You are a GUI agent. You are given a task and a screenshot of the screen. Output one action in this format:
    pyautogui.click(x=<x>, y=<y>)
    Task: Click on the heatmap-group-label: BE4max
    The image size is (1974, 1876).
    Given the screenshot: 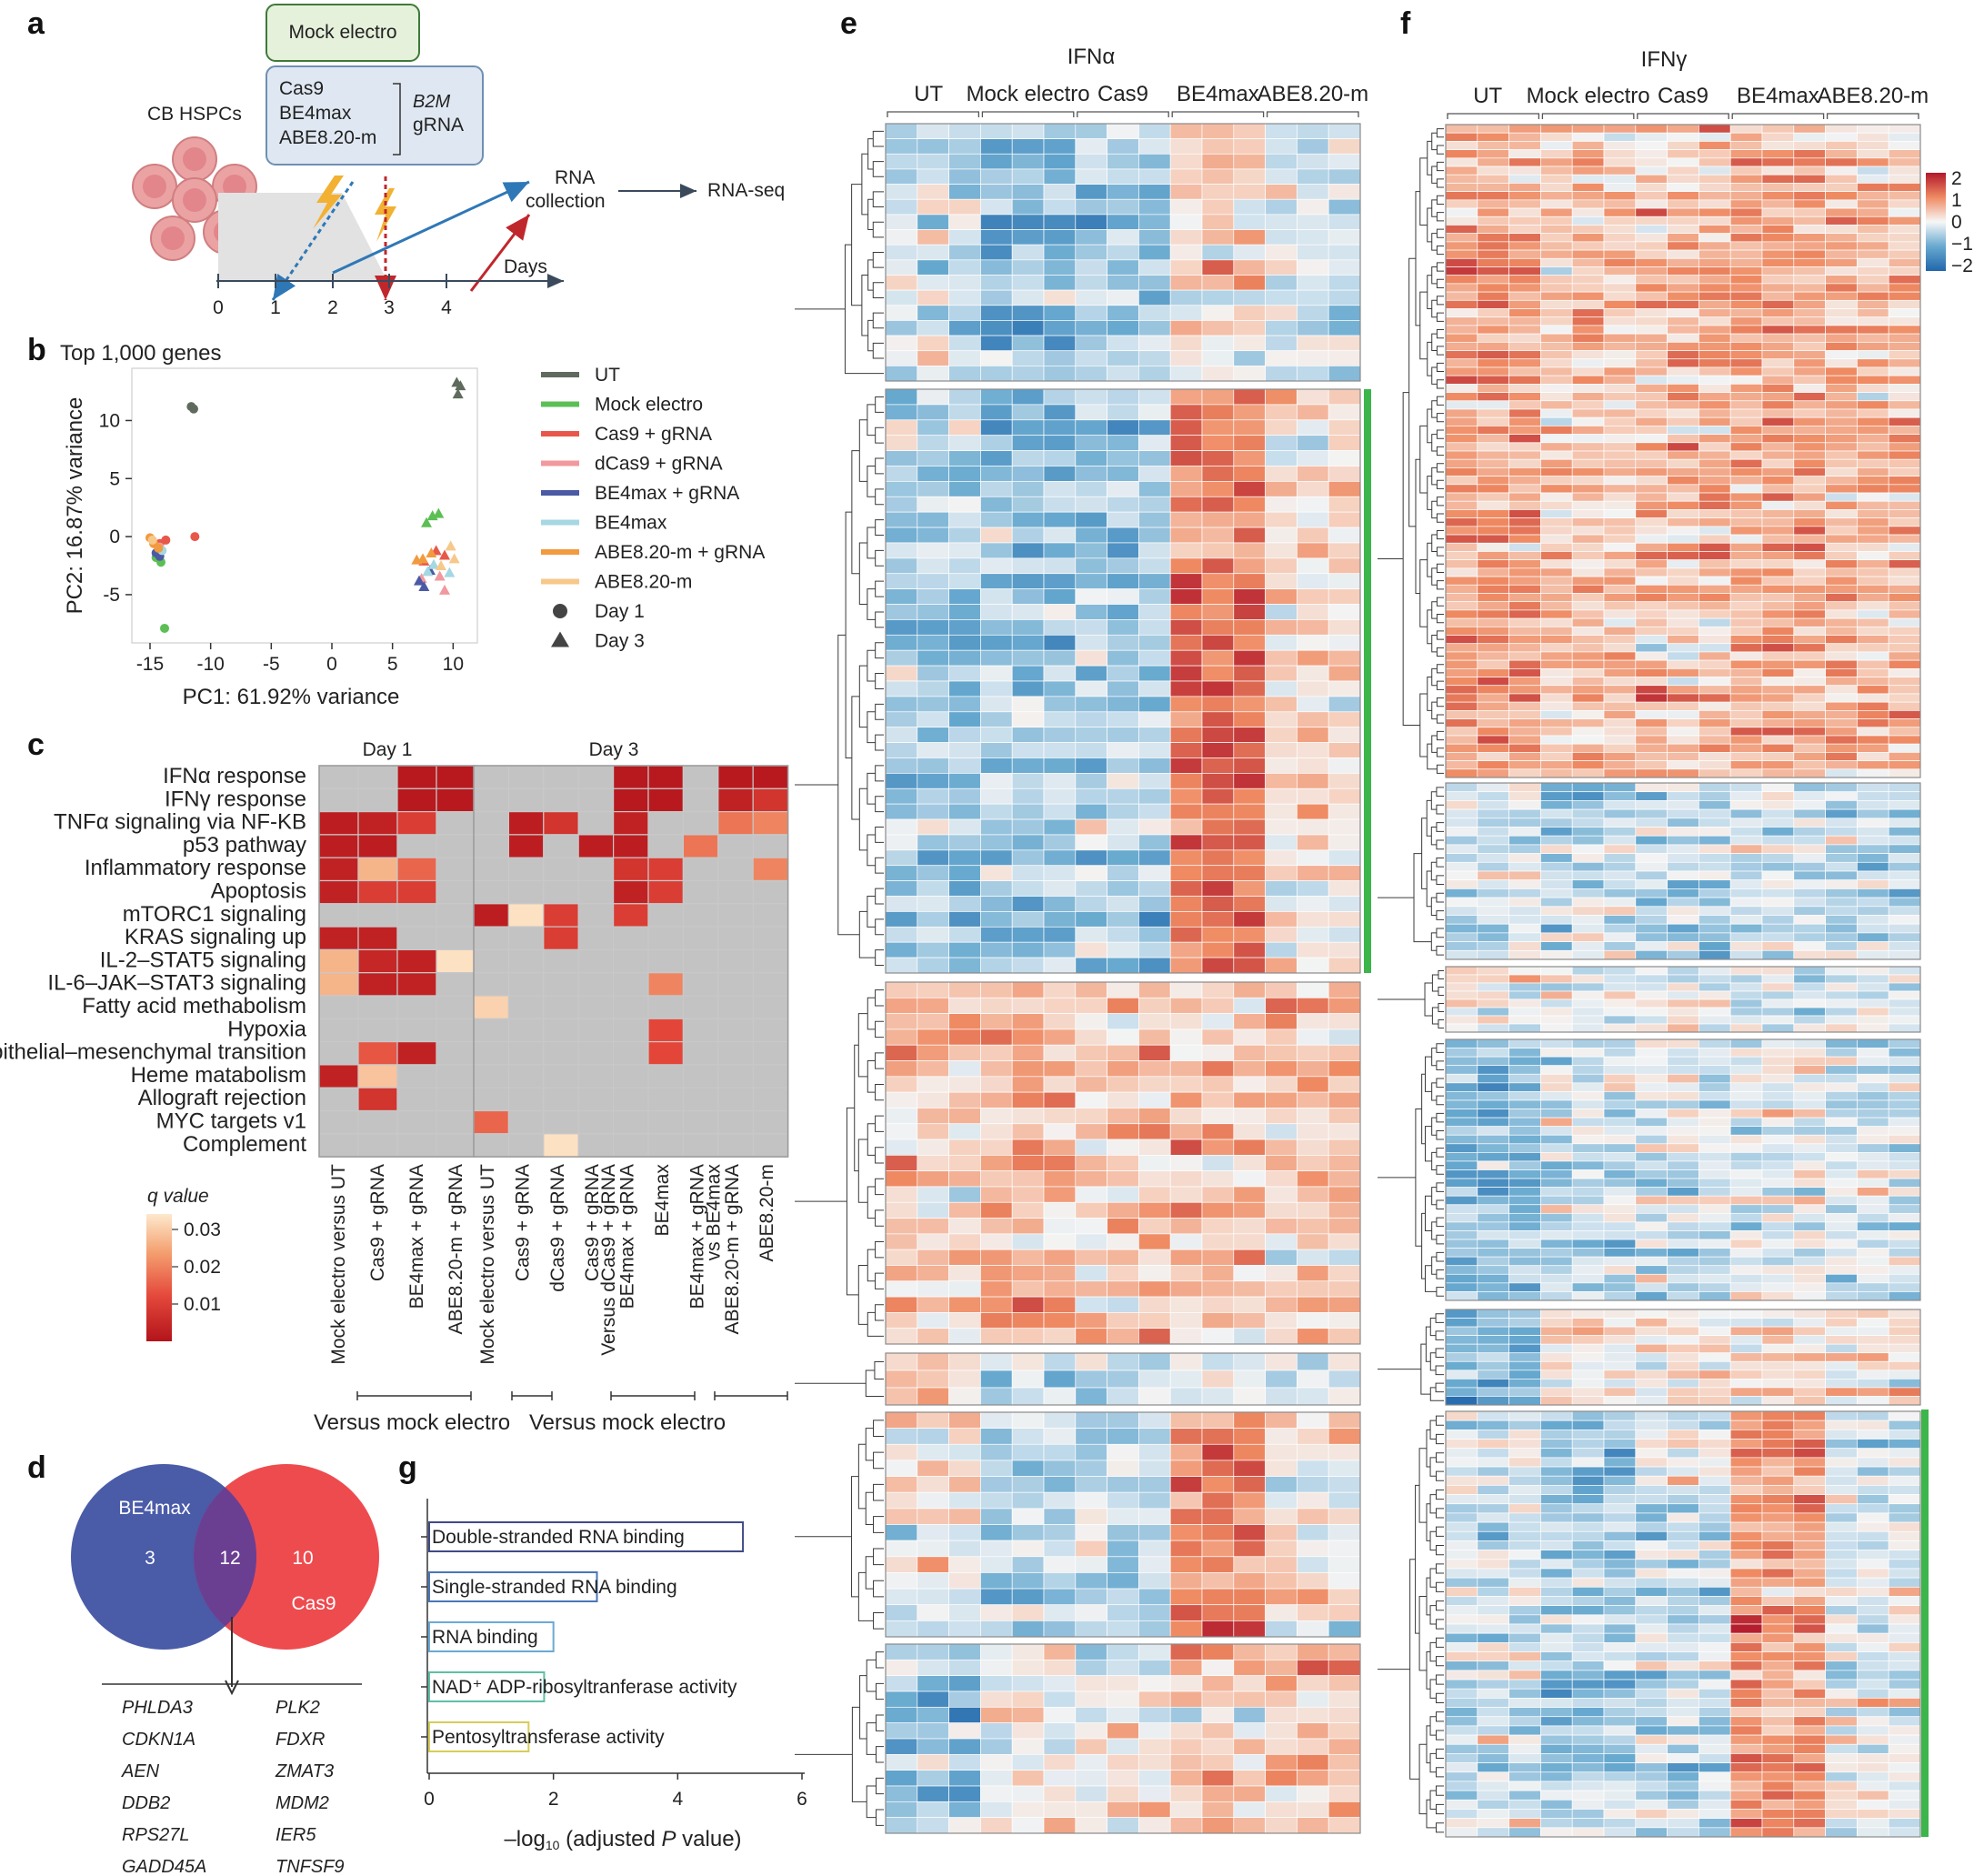 What is the action you would take?
    pyautogui.click(x=1778, y=96)
    